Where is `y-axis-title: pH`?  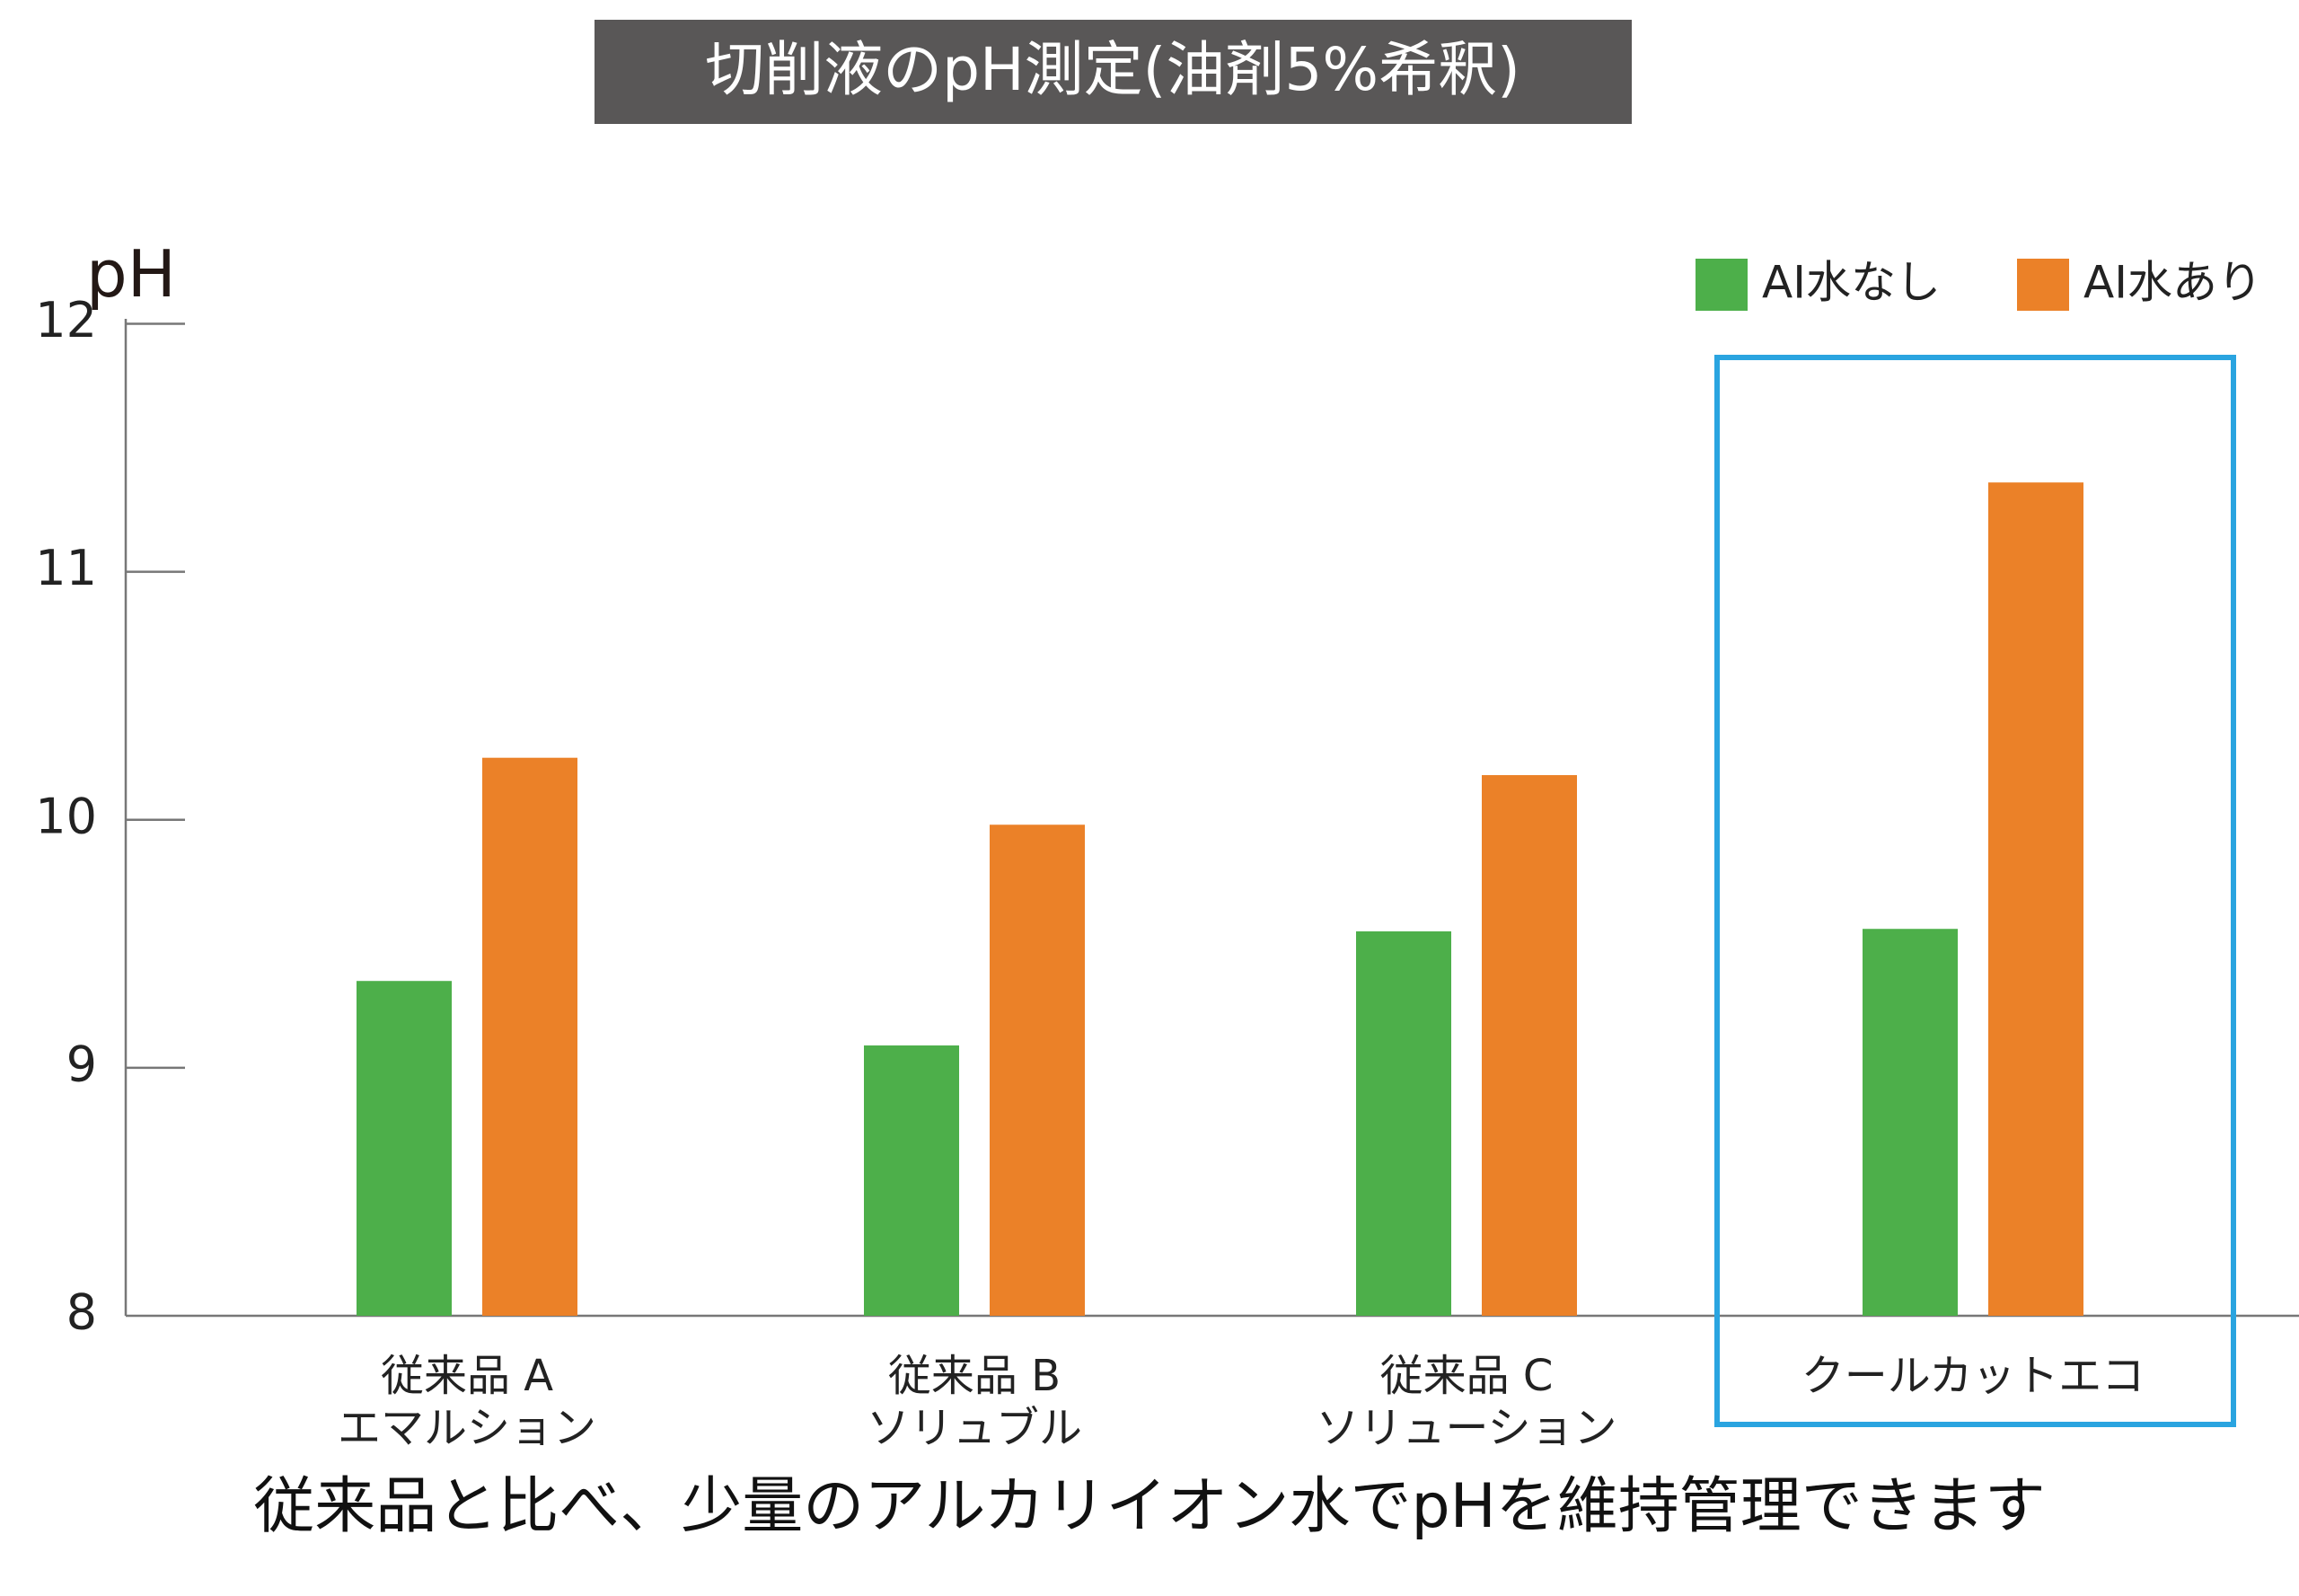
y-axis-title: pH is located at coordinates (131, 274).